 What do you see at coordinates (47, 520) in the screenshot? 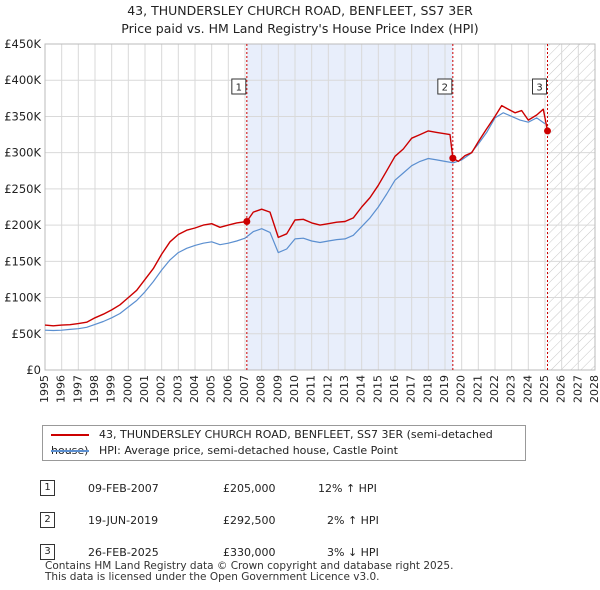
I see `sale-number-badge: 2` at bounding box center [47, 520].